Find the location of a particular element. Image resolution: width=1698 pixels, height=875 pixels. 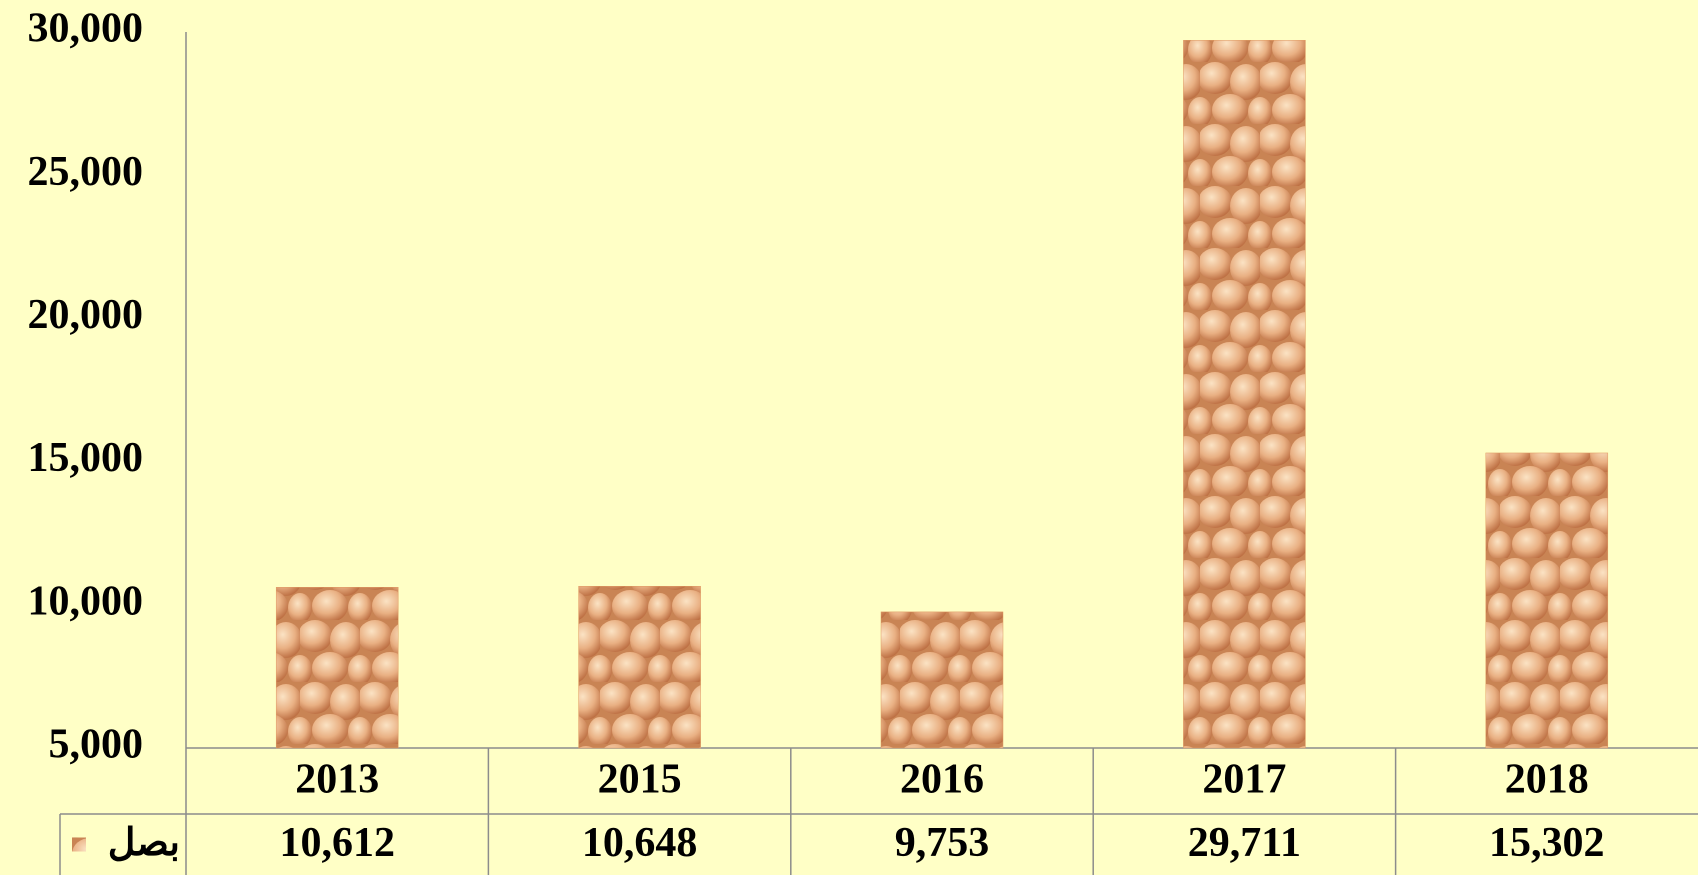

x-tick-label: 2016 is located at coordinates (942, 780).